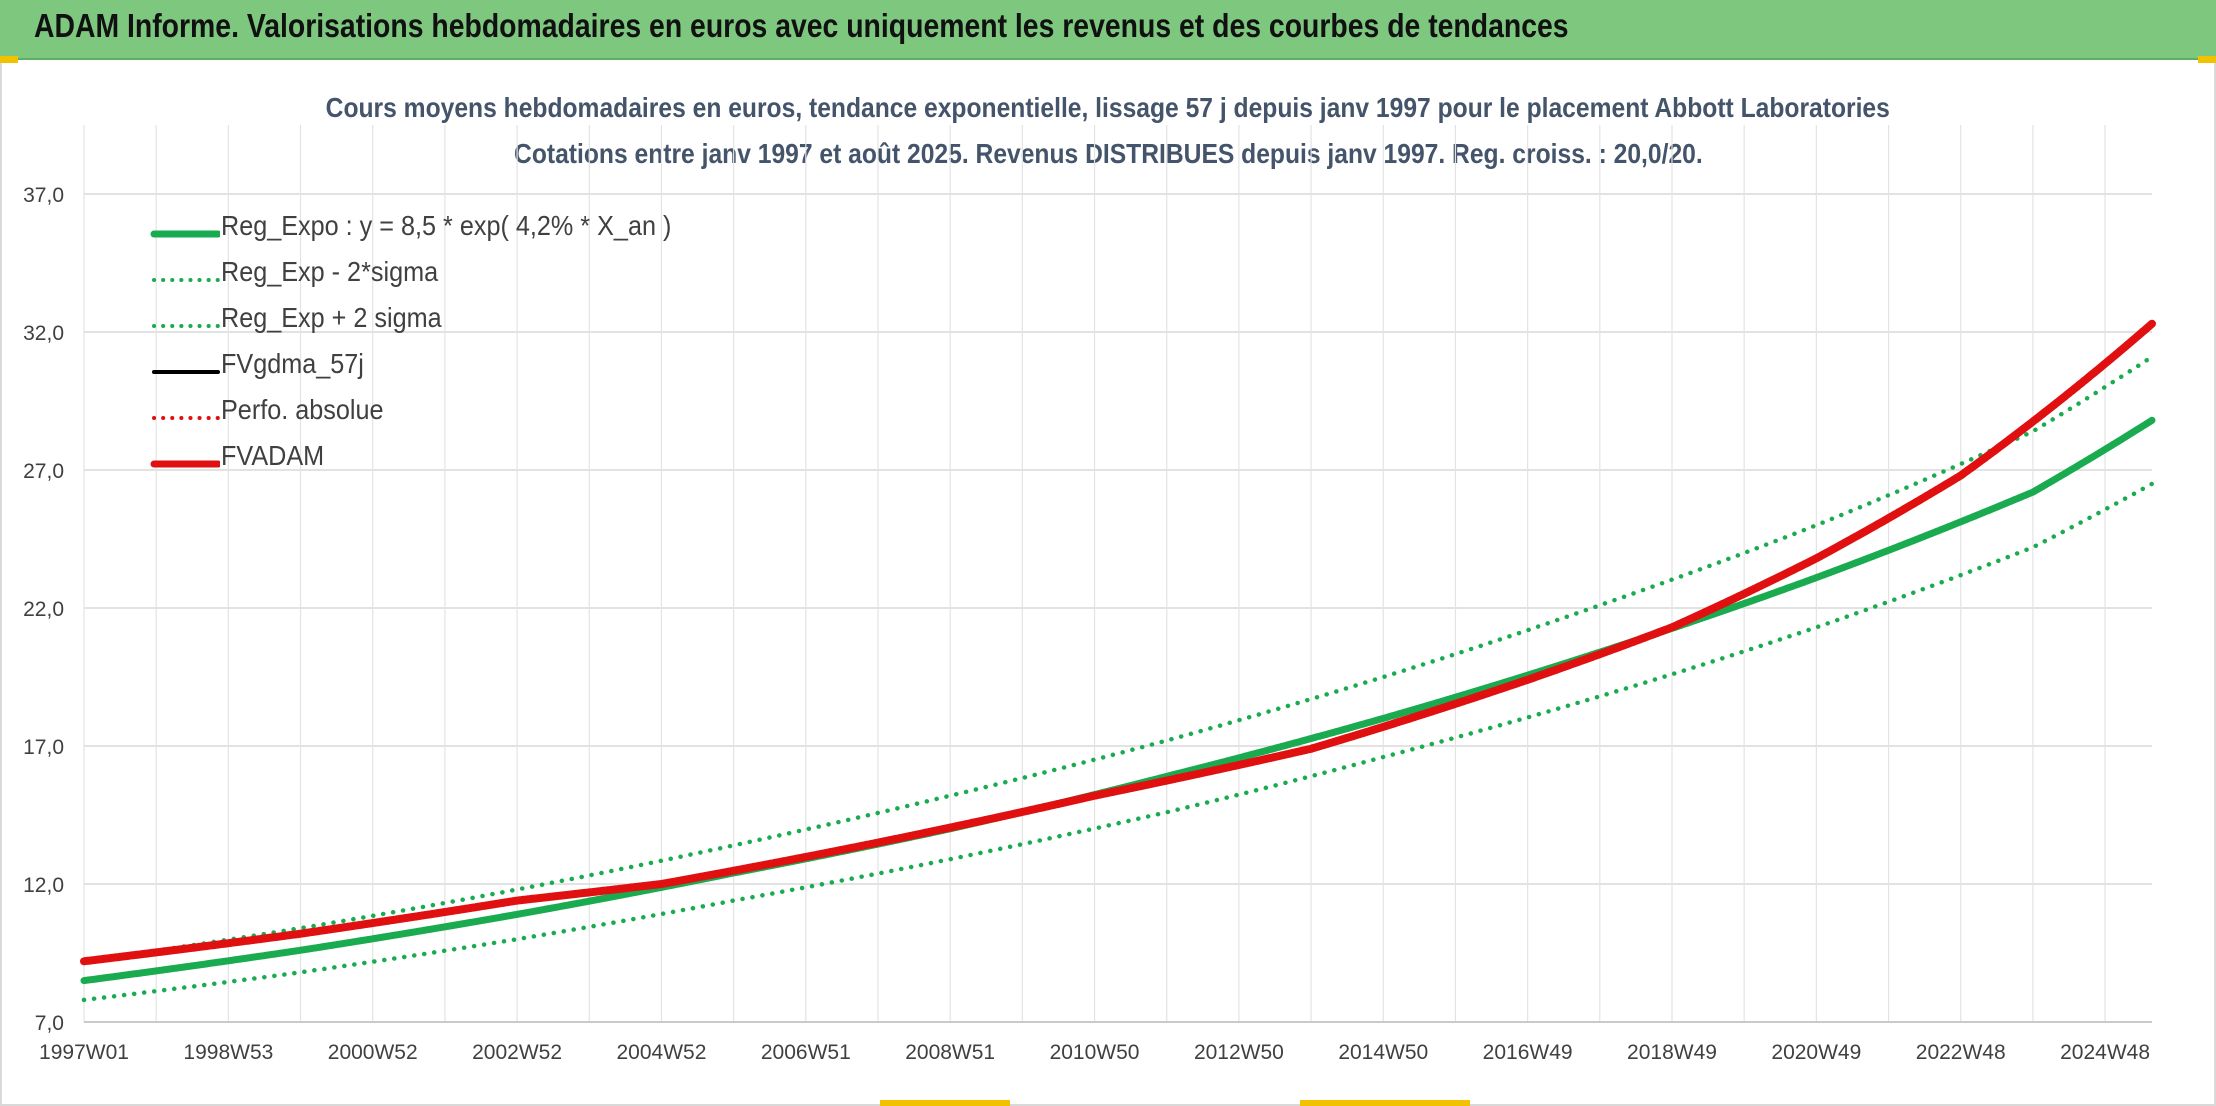  Describe the element at coordinates (517, 1052) in the screenshot. I see `x-tick-label: 2002W52` at that location.